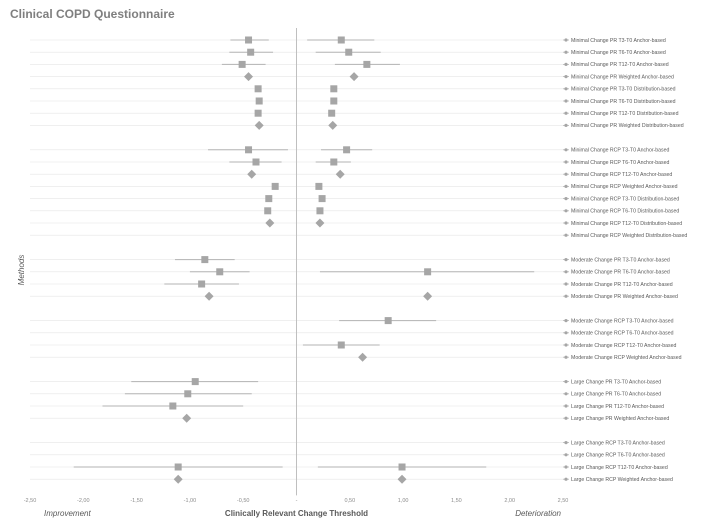 The image size is (715, 525). Describe the element at coordinates (624, 187) in the screenshot. I see `legend-entry: Minimal Change RCP Weighted Anchor-based` at that location.